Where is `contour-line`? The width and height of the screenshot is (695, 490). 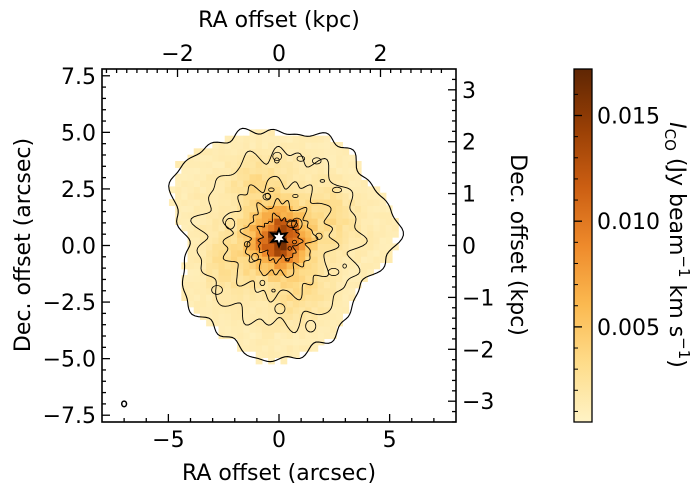 contour-line is located at coordinates (280, 238).